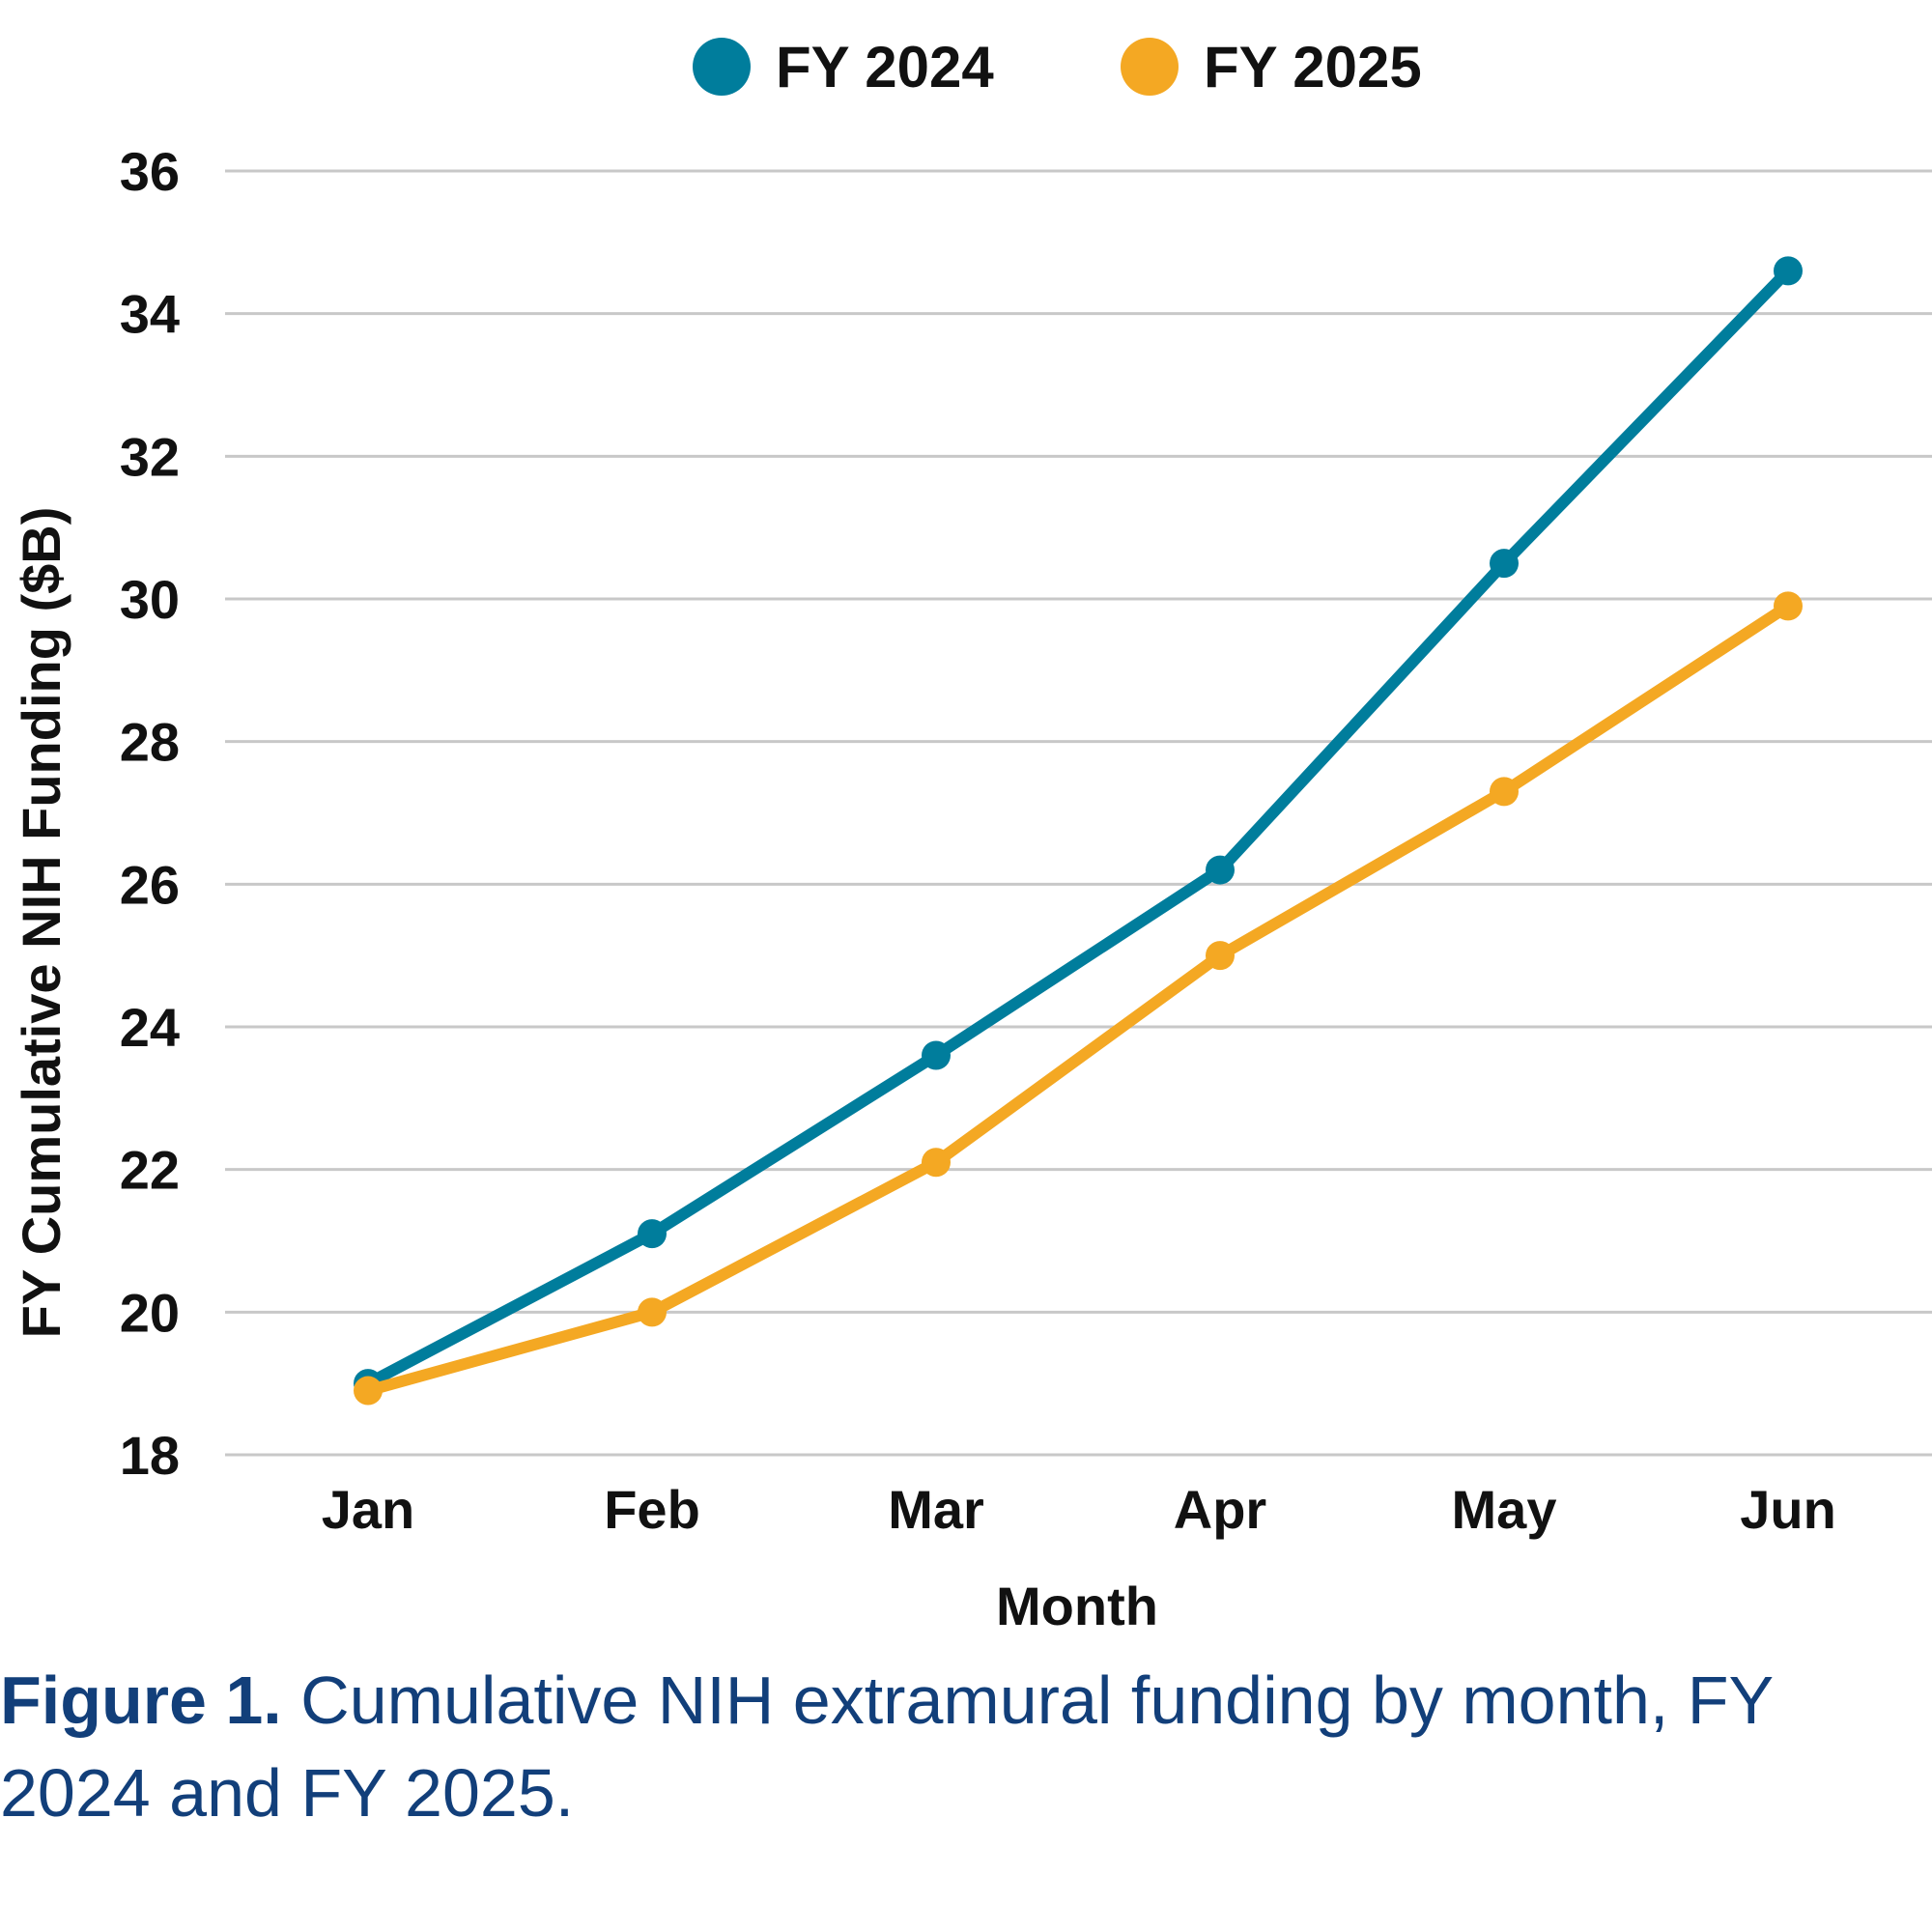 The image size is (1932, 1932). What do you see at coordinates (652, 1509) in the screenshot?
I see `x-tick-label-feb: Feb` at bounding box center [652, 1509].